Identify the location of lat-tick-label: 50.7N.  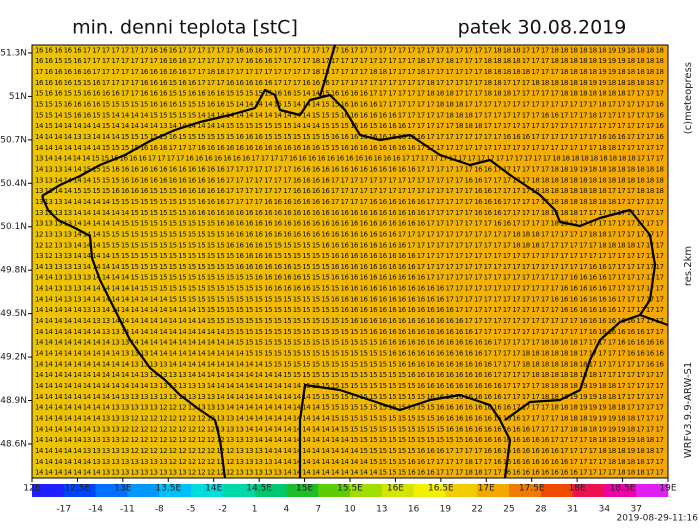
(13, 140).